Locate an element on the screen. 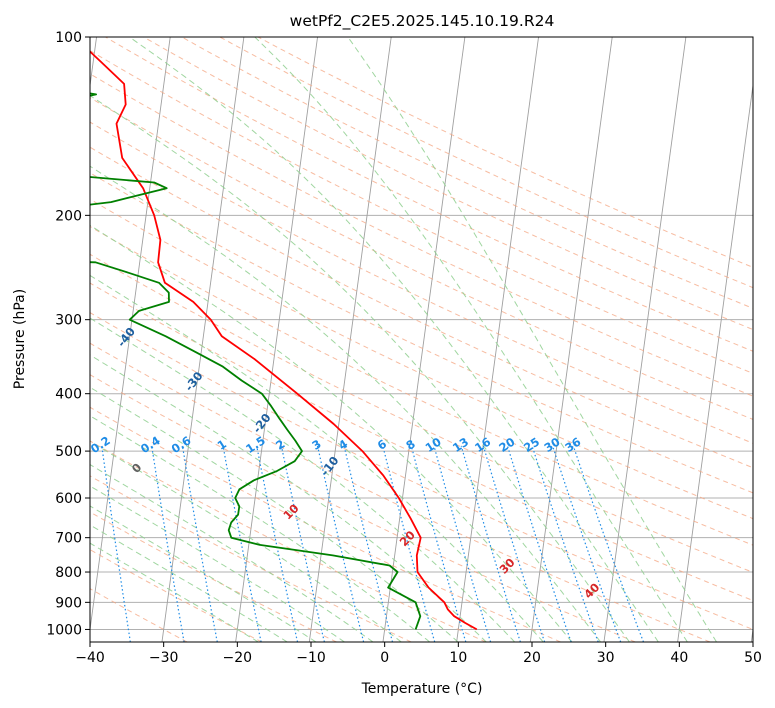 This screenshot has height=708, width=775. x-tick-label: 50 is located at coordinates (753, 658).